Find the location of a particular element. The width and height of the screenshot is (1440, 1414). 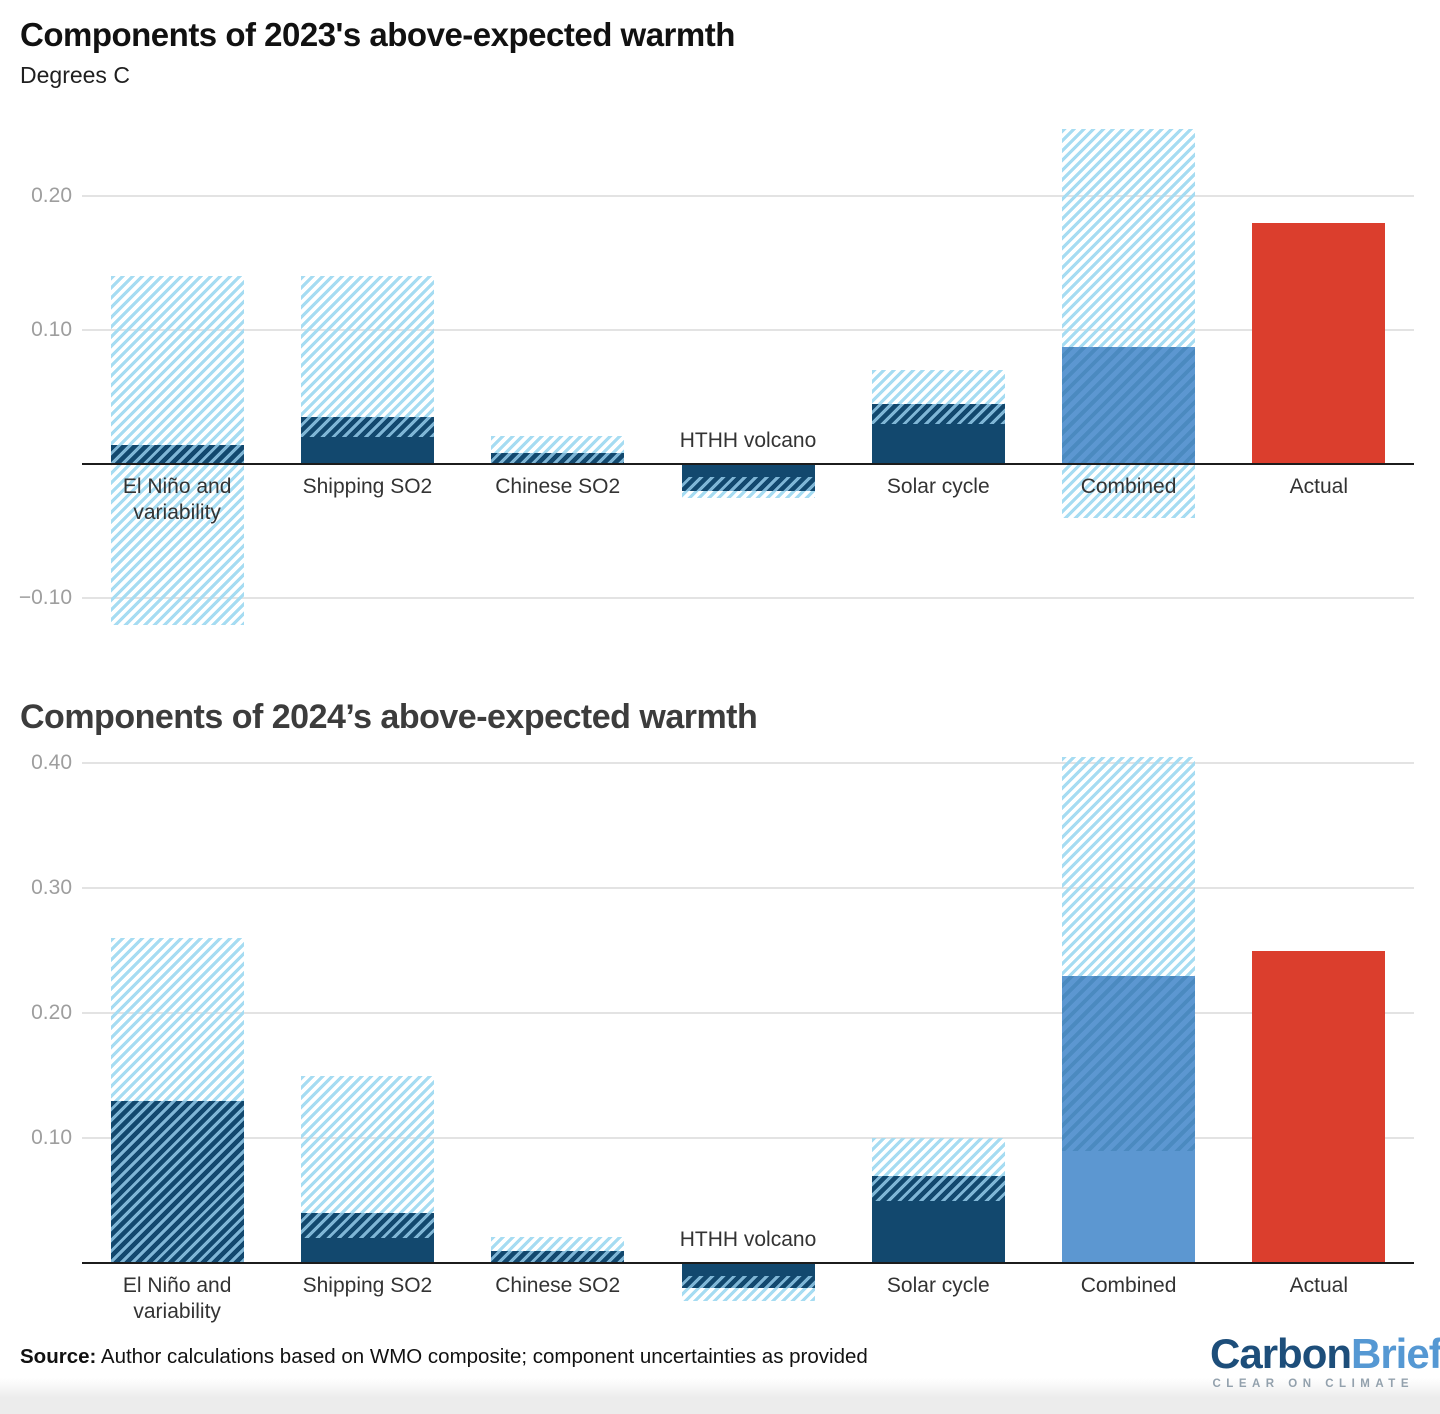

carbonbrief-logo-wordmark: CarbonBrief is located at coordinates (1325, 1354).